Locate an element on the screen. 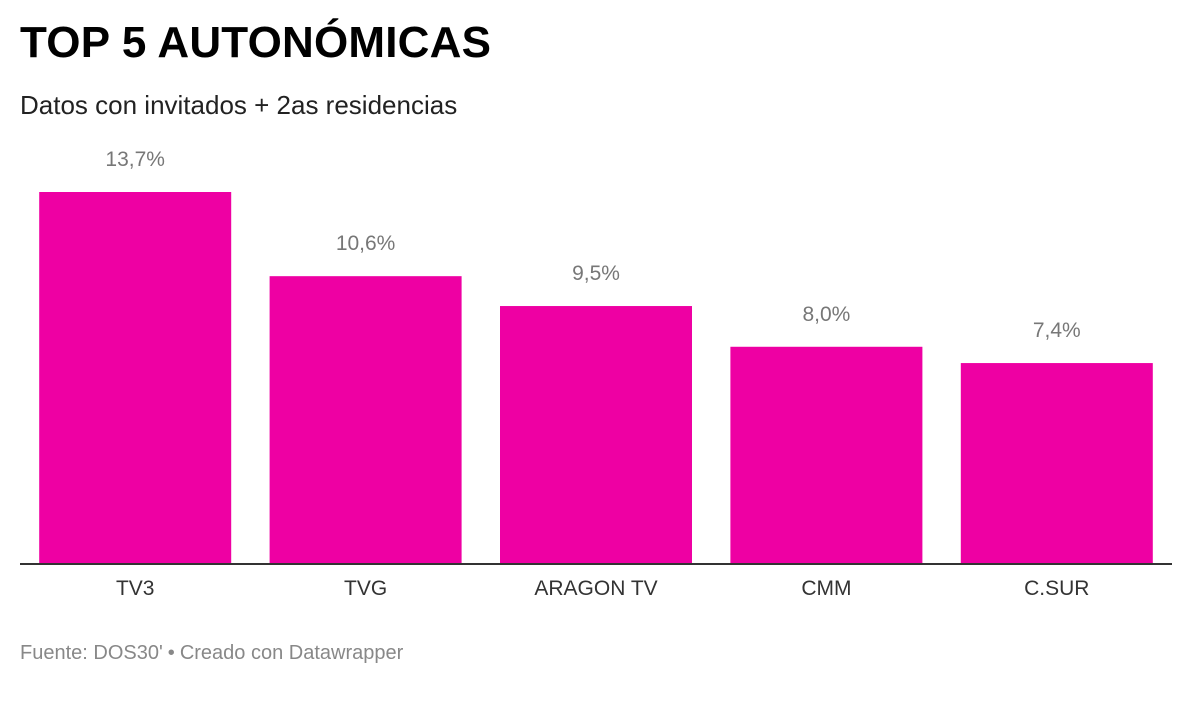 The height and width of the screenshot is (704, 1192). category-labels-group: TV3 TVG ARAGON TV CMM C.SUR is located at coordinates (603, 588).